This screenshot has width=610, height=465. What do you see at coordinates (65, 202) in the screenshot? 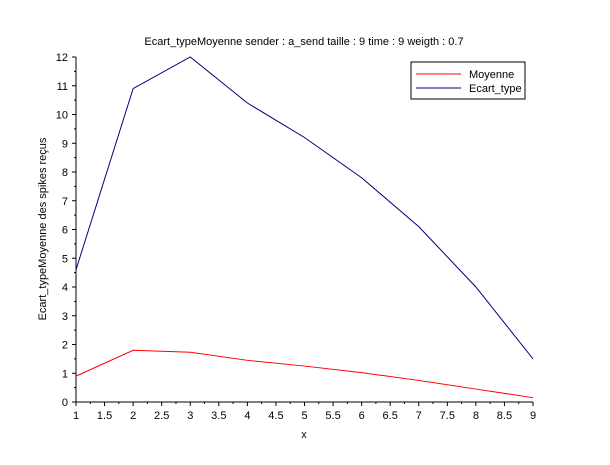
I see `y-tick-label: 7` at bounding box center [65, 202].